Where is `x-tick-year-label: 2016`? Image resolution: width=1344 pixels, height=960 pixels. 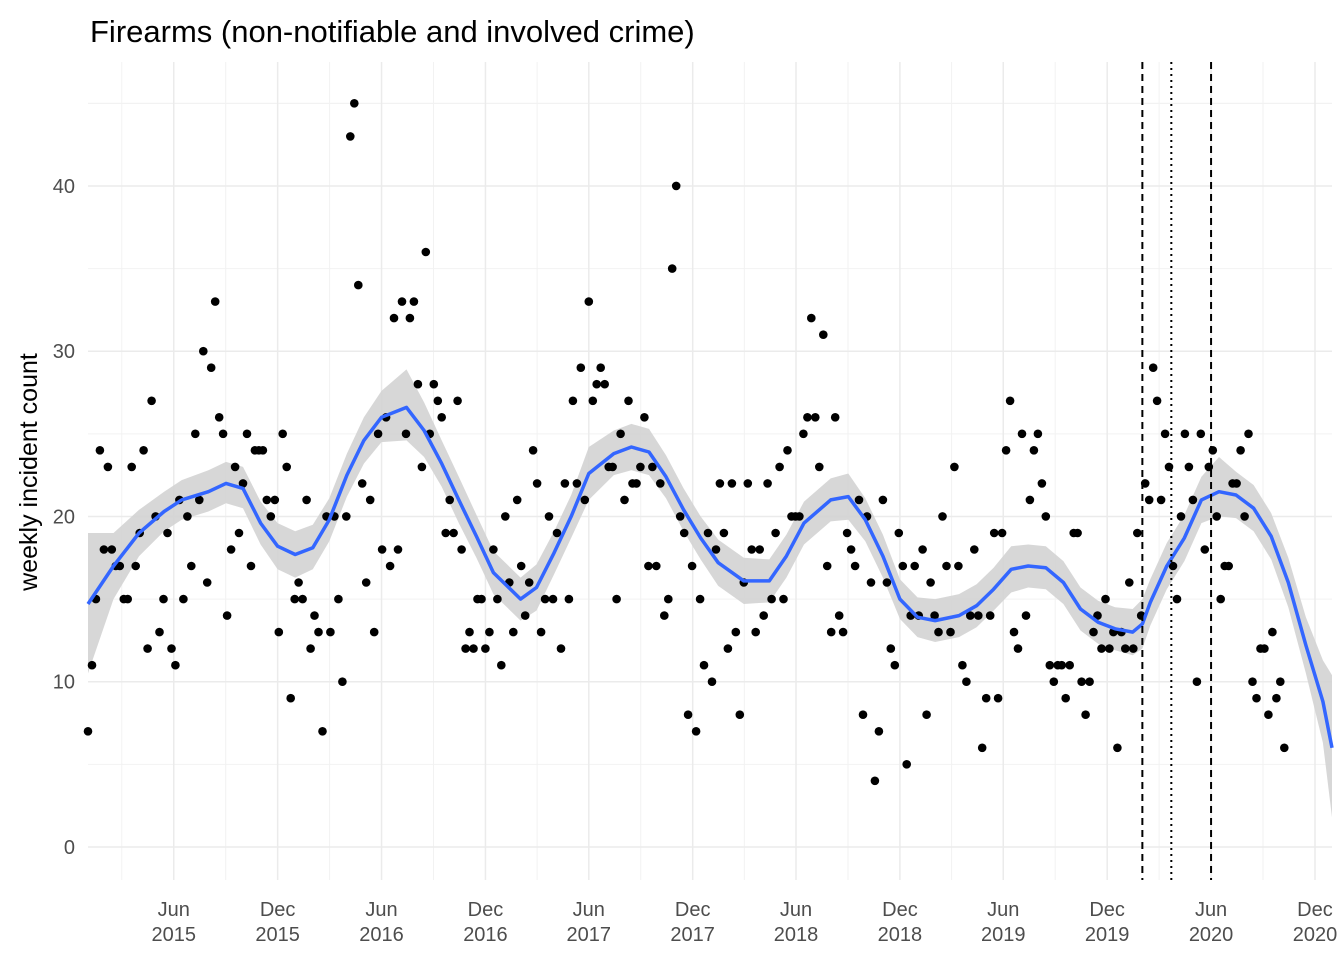
x-tick-year-label: 2016 is located at coordinates (381, 935).